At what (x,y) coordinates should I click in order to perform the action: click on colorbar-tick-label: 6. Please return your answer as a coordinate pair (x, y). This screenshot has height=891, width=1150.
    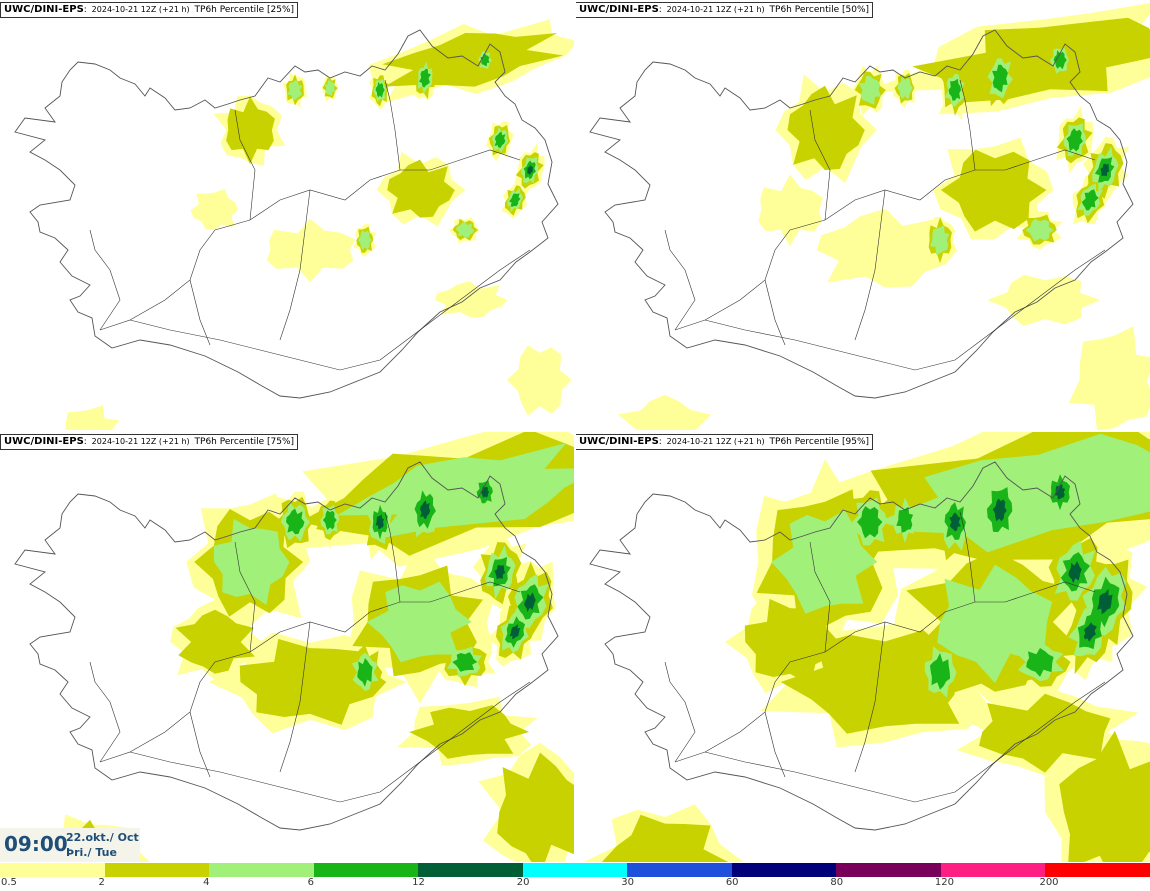
    Looking at the image, I should click on (310, 882).